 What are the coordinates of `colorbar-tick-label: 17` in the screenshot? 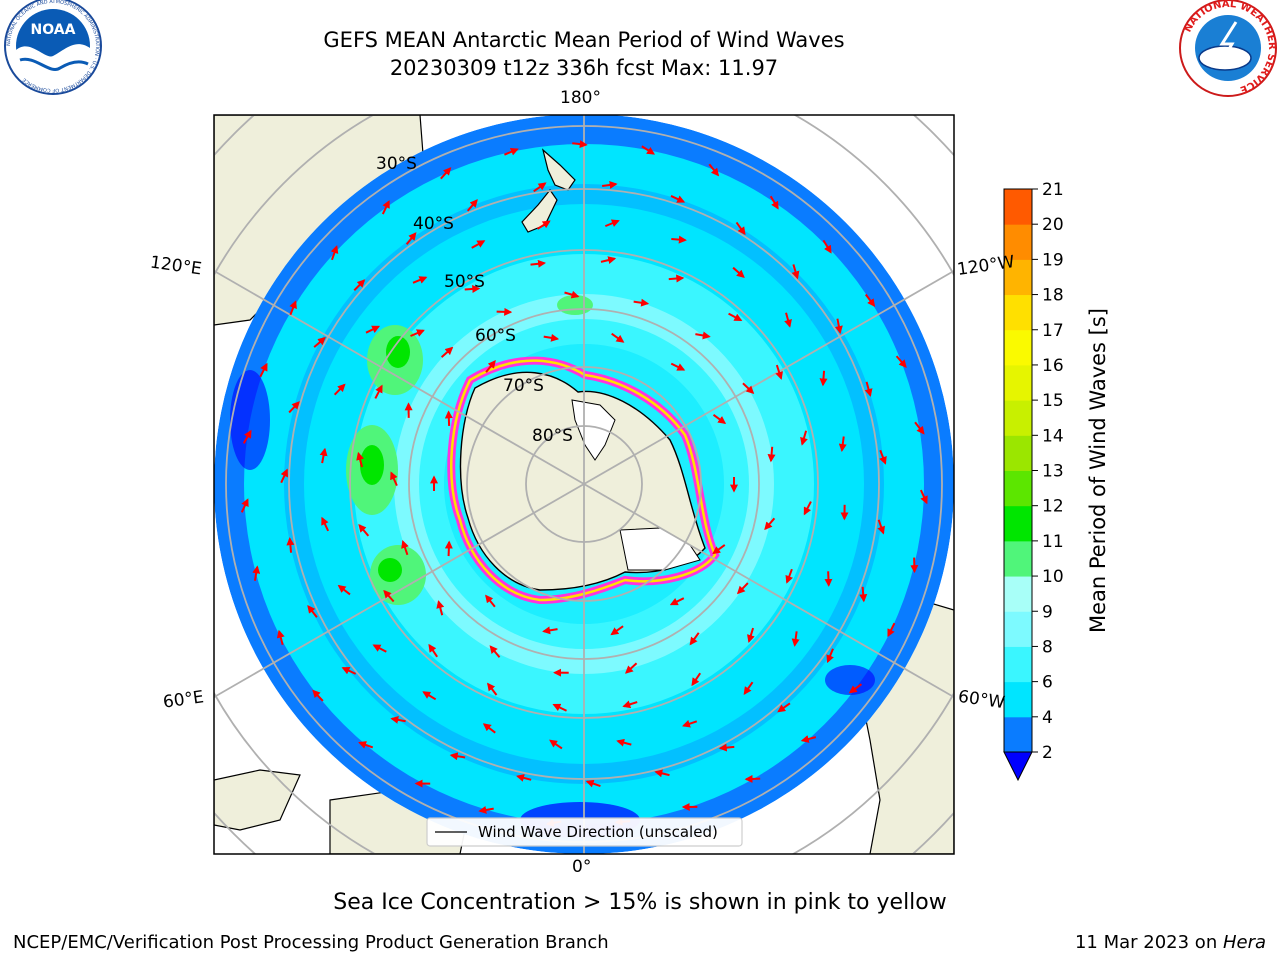 It's located at (1053, 331).